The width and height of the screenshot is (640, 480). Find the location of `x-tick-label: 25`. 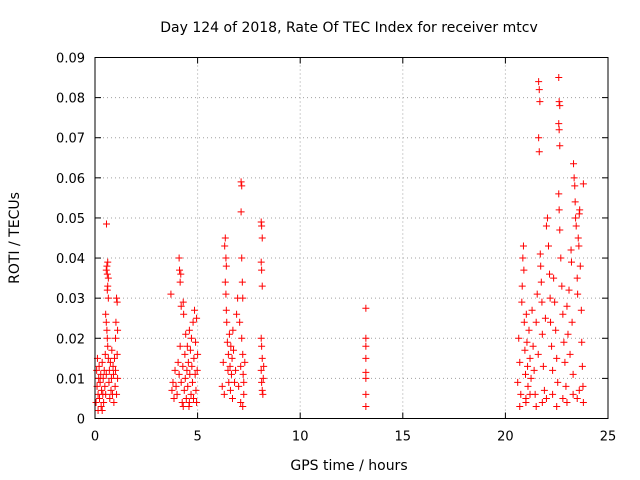

x-tick-label: 25 is located at coordinates (608, 437).